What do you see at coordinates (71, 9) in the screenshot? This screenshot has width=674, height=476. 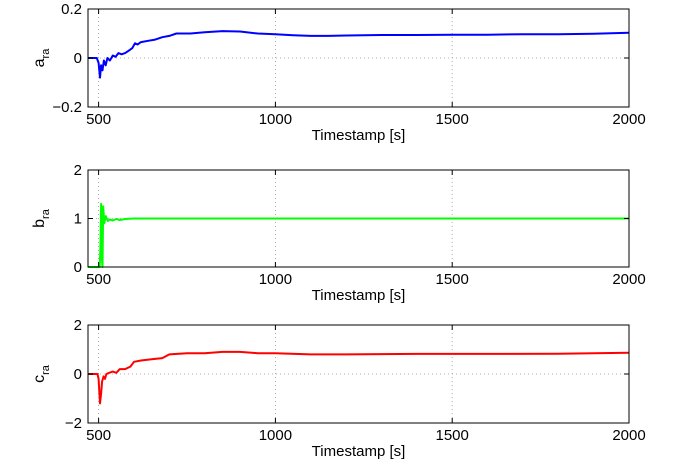 I see `y-tick-label: 0.2` at bounding box center [71, 9].